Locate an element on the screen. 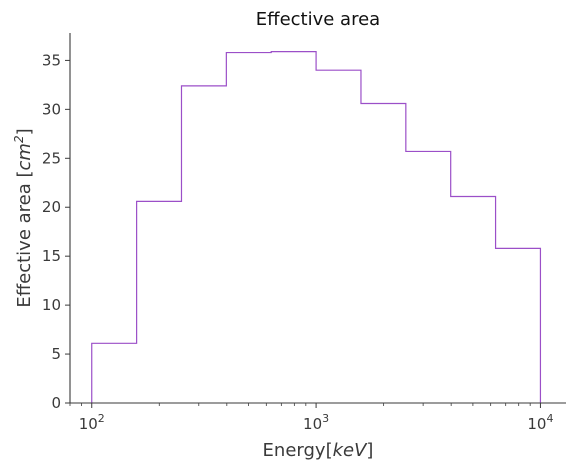 The width and height of the screenshot is (576, 471). y-axis-ticks: 0 5 10 15 20 25 30 35 is located at coordinates (56, 231).